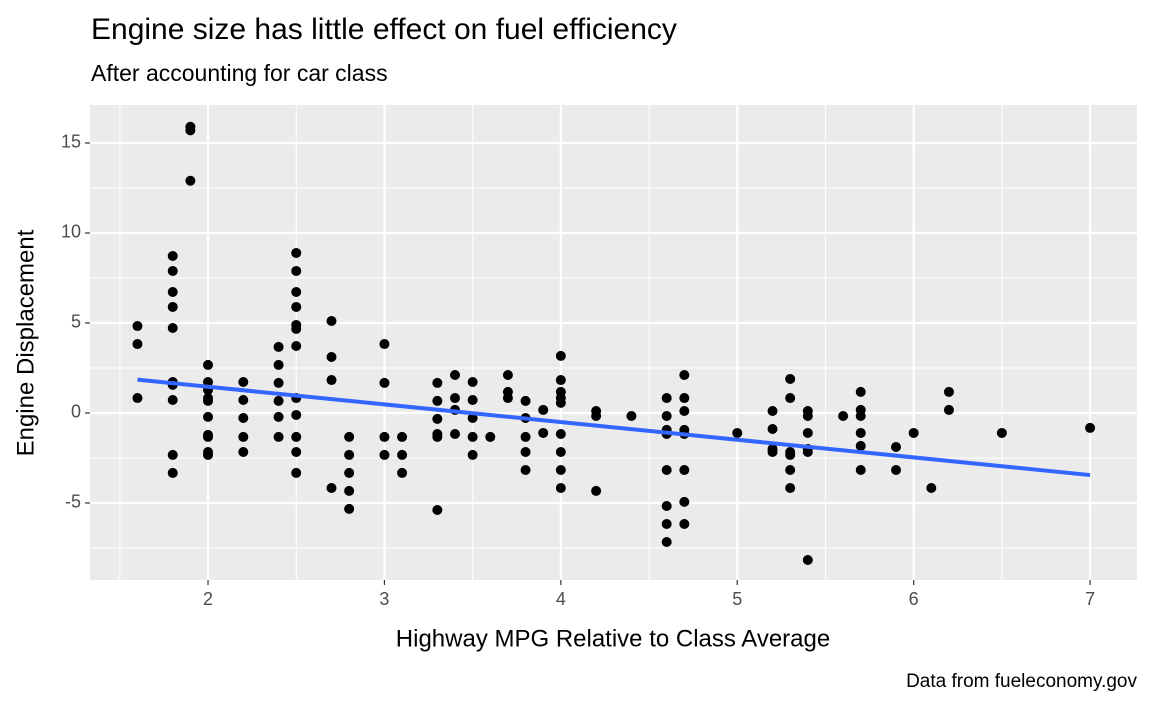  I want to click on x-tick-label: 2, so click(208, 599).